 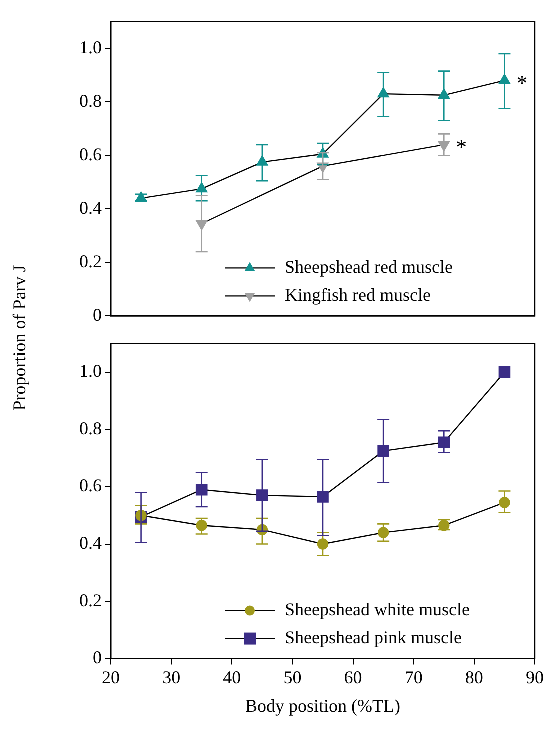 I want to click on x-tick-label: 80, so click(x=474, y=677).